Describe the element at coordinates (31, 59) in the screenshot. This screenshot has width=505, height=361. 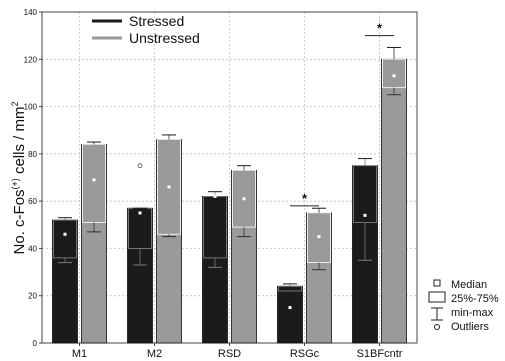
I see `y-tick-label: 120` at that location.